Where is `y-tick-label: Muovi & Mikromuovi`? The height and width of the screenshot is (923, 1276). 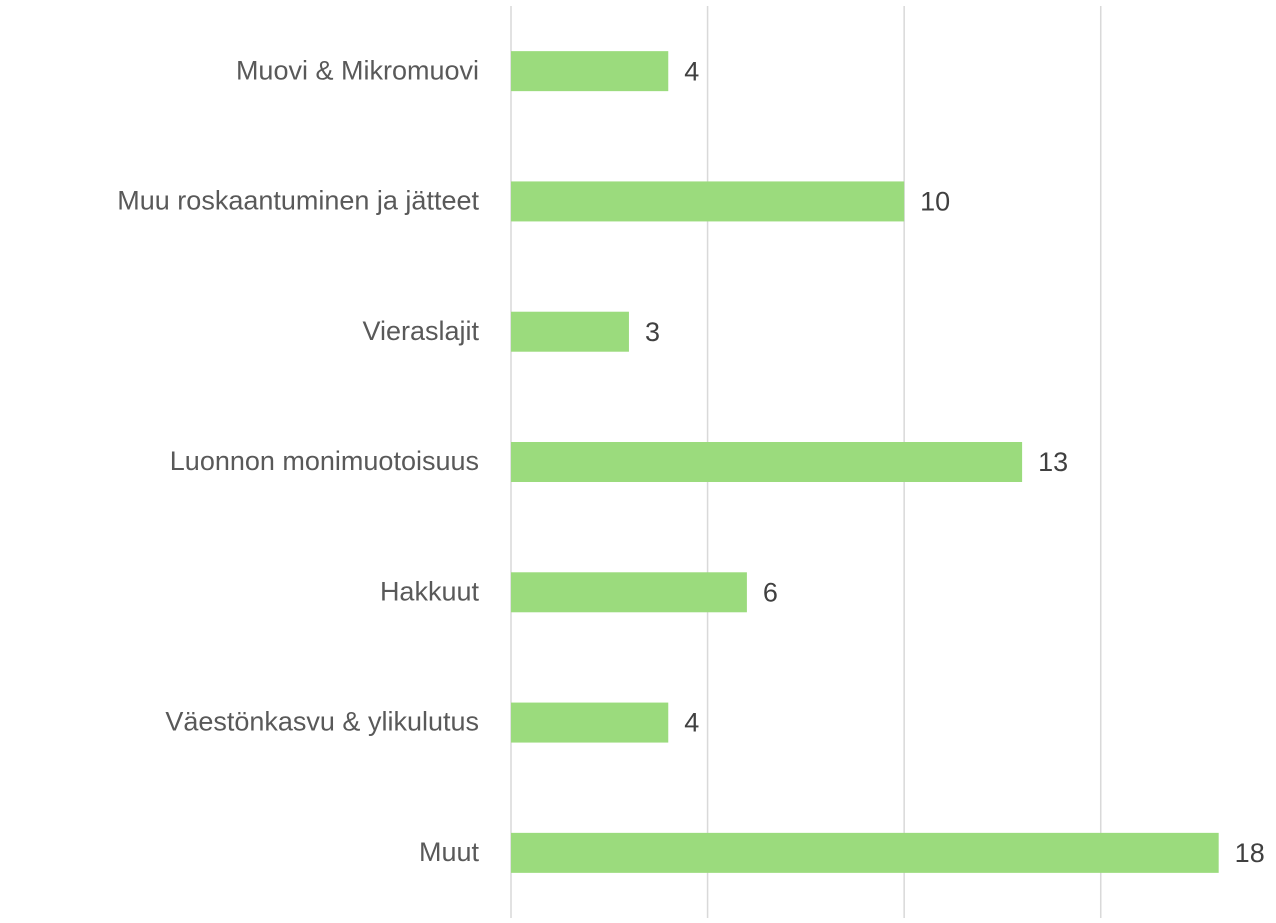
y-tick-label: Muovi & Mikromuovi is located at coordinates (357, 70).